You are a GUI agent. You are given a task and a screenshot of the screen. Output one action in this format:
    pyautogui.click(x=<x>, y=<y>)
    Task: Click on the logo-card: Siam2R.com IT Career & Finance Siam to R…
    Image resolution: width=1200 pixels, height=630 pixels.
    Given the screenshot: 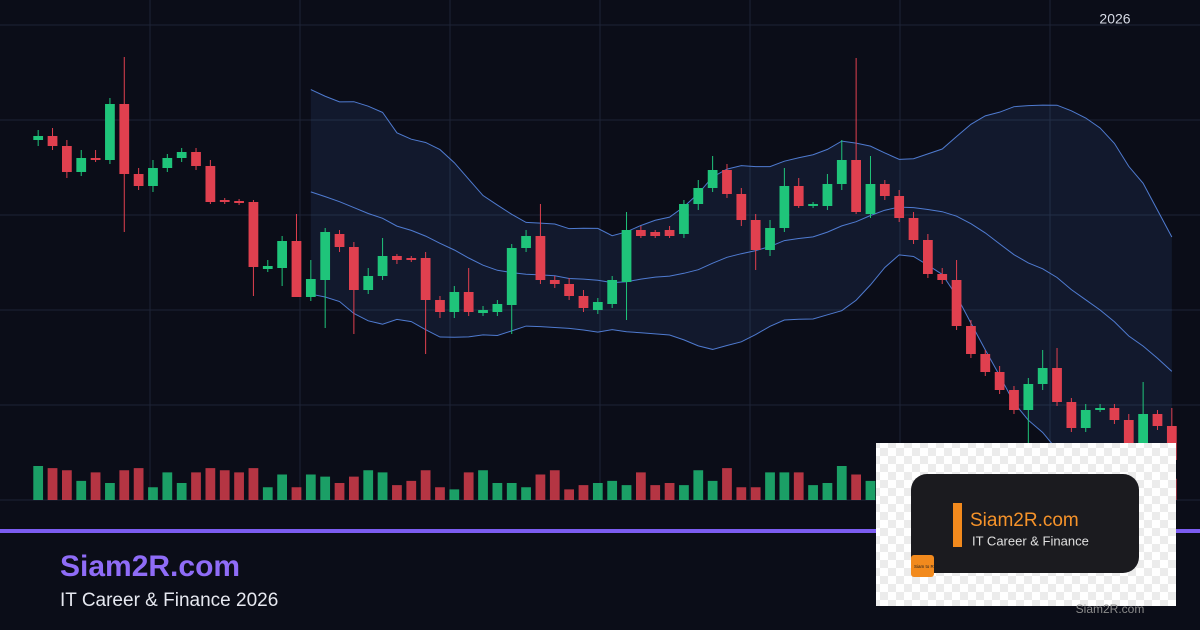 What is the action you would take?
    pyautogui.click(x=1026, y=529)
    